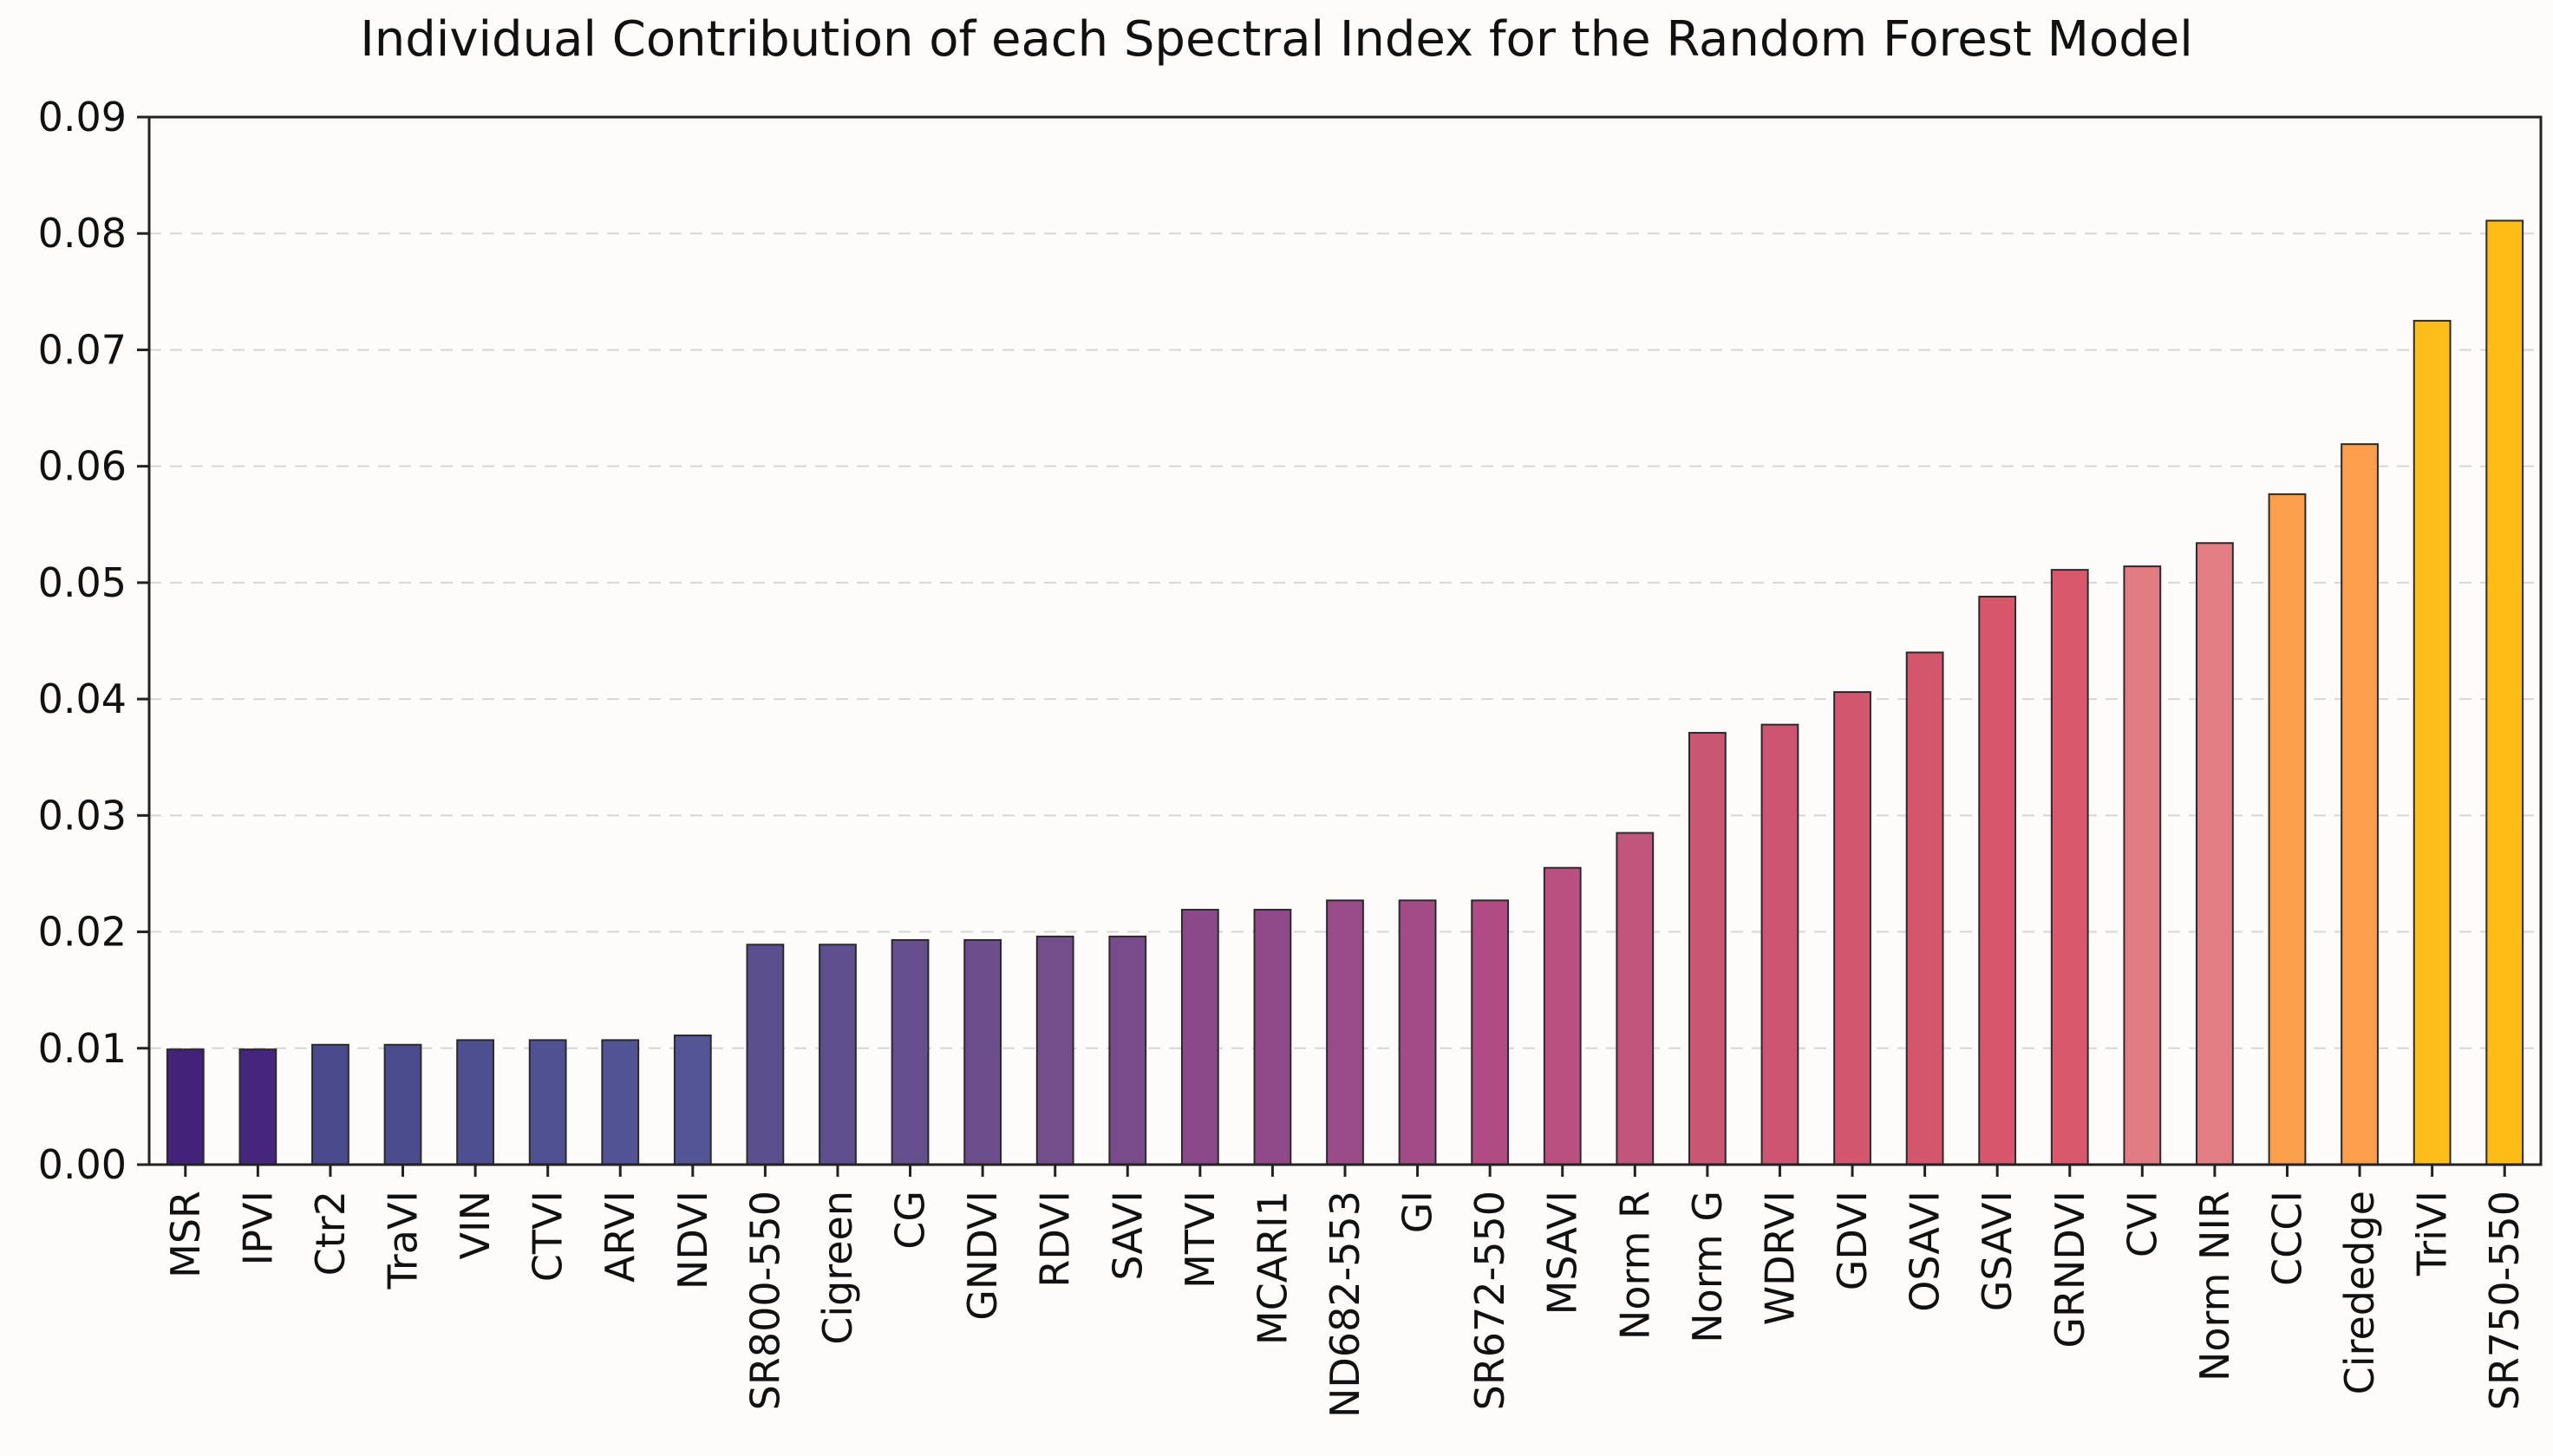 This screenshot has height=1456, width=2553. I want to click on bar-gsavi, so click(1998, 880).